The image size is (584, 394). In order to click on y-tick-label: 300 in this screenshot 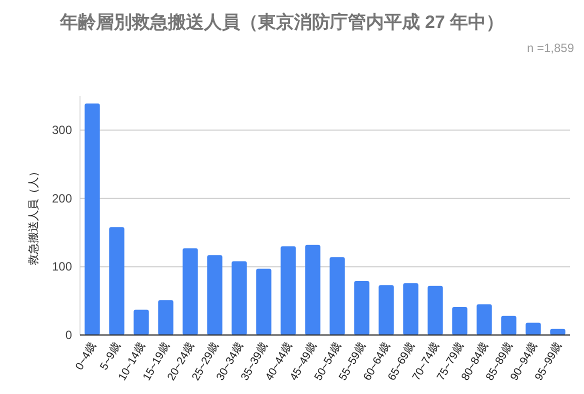, I will do `click(62, 130)`.